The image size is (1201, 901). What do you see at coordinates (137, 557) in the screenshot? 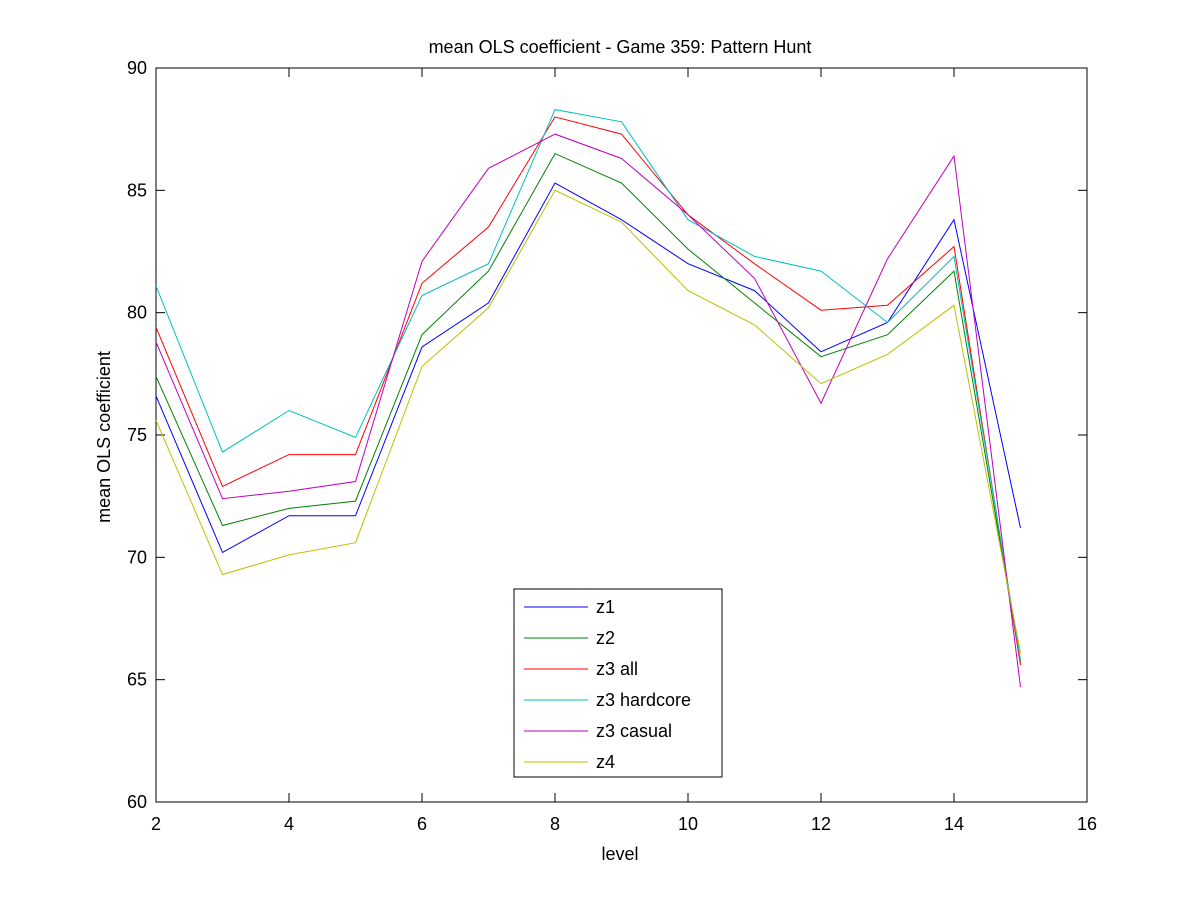
I see `y-tick-label: 70` at bounding box center [137, 557].